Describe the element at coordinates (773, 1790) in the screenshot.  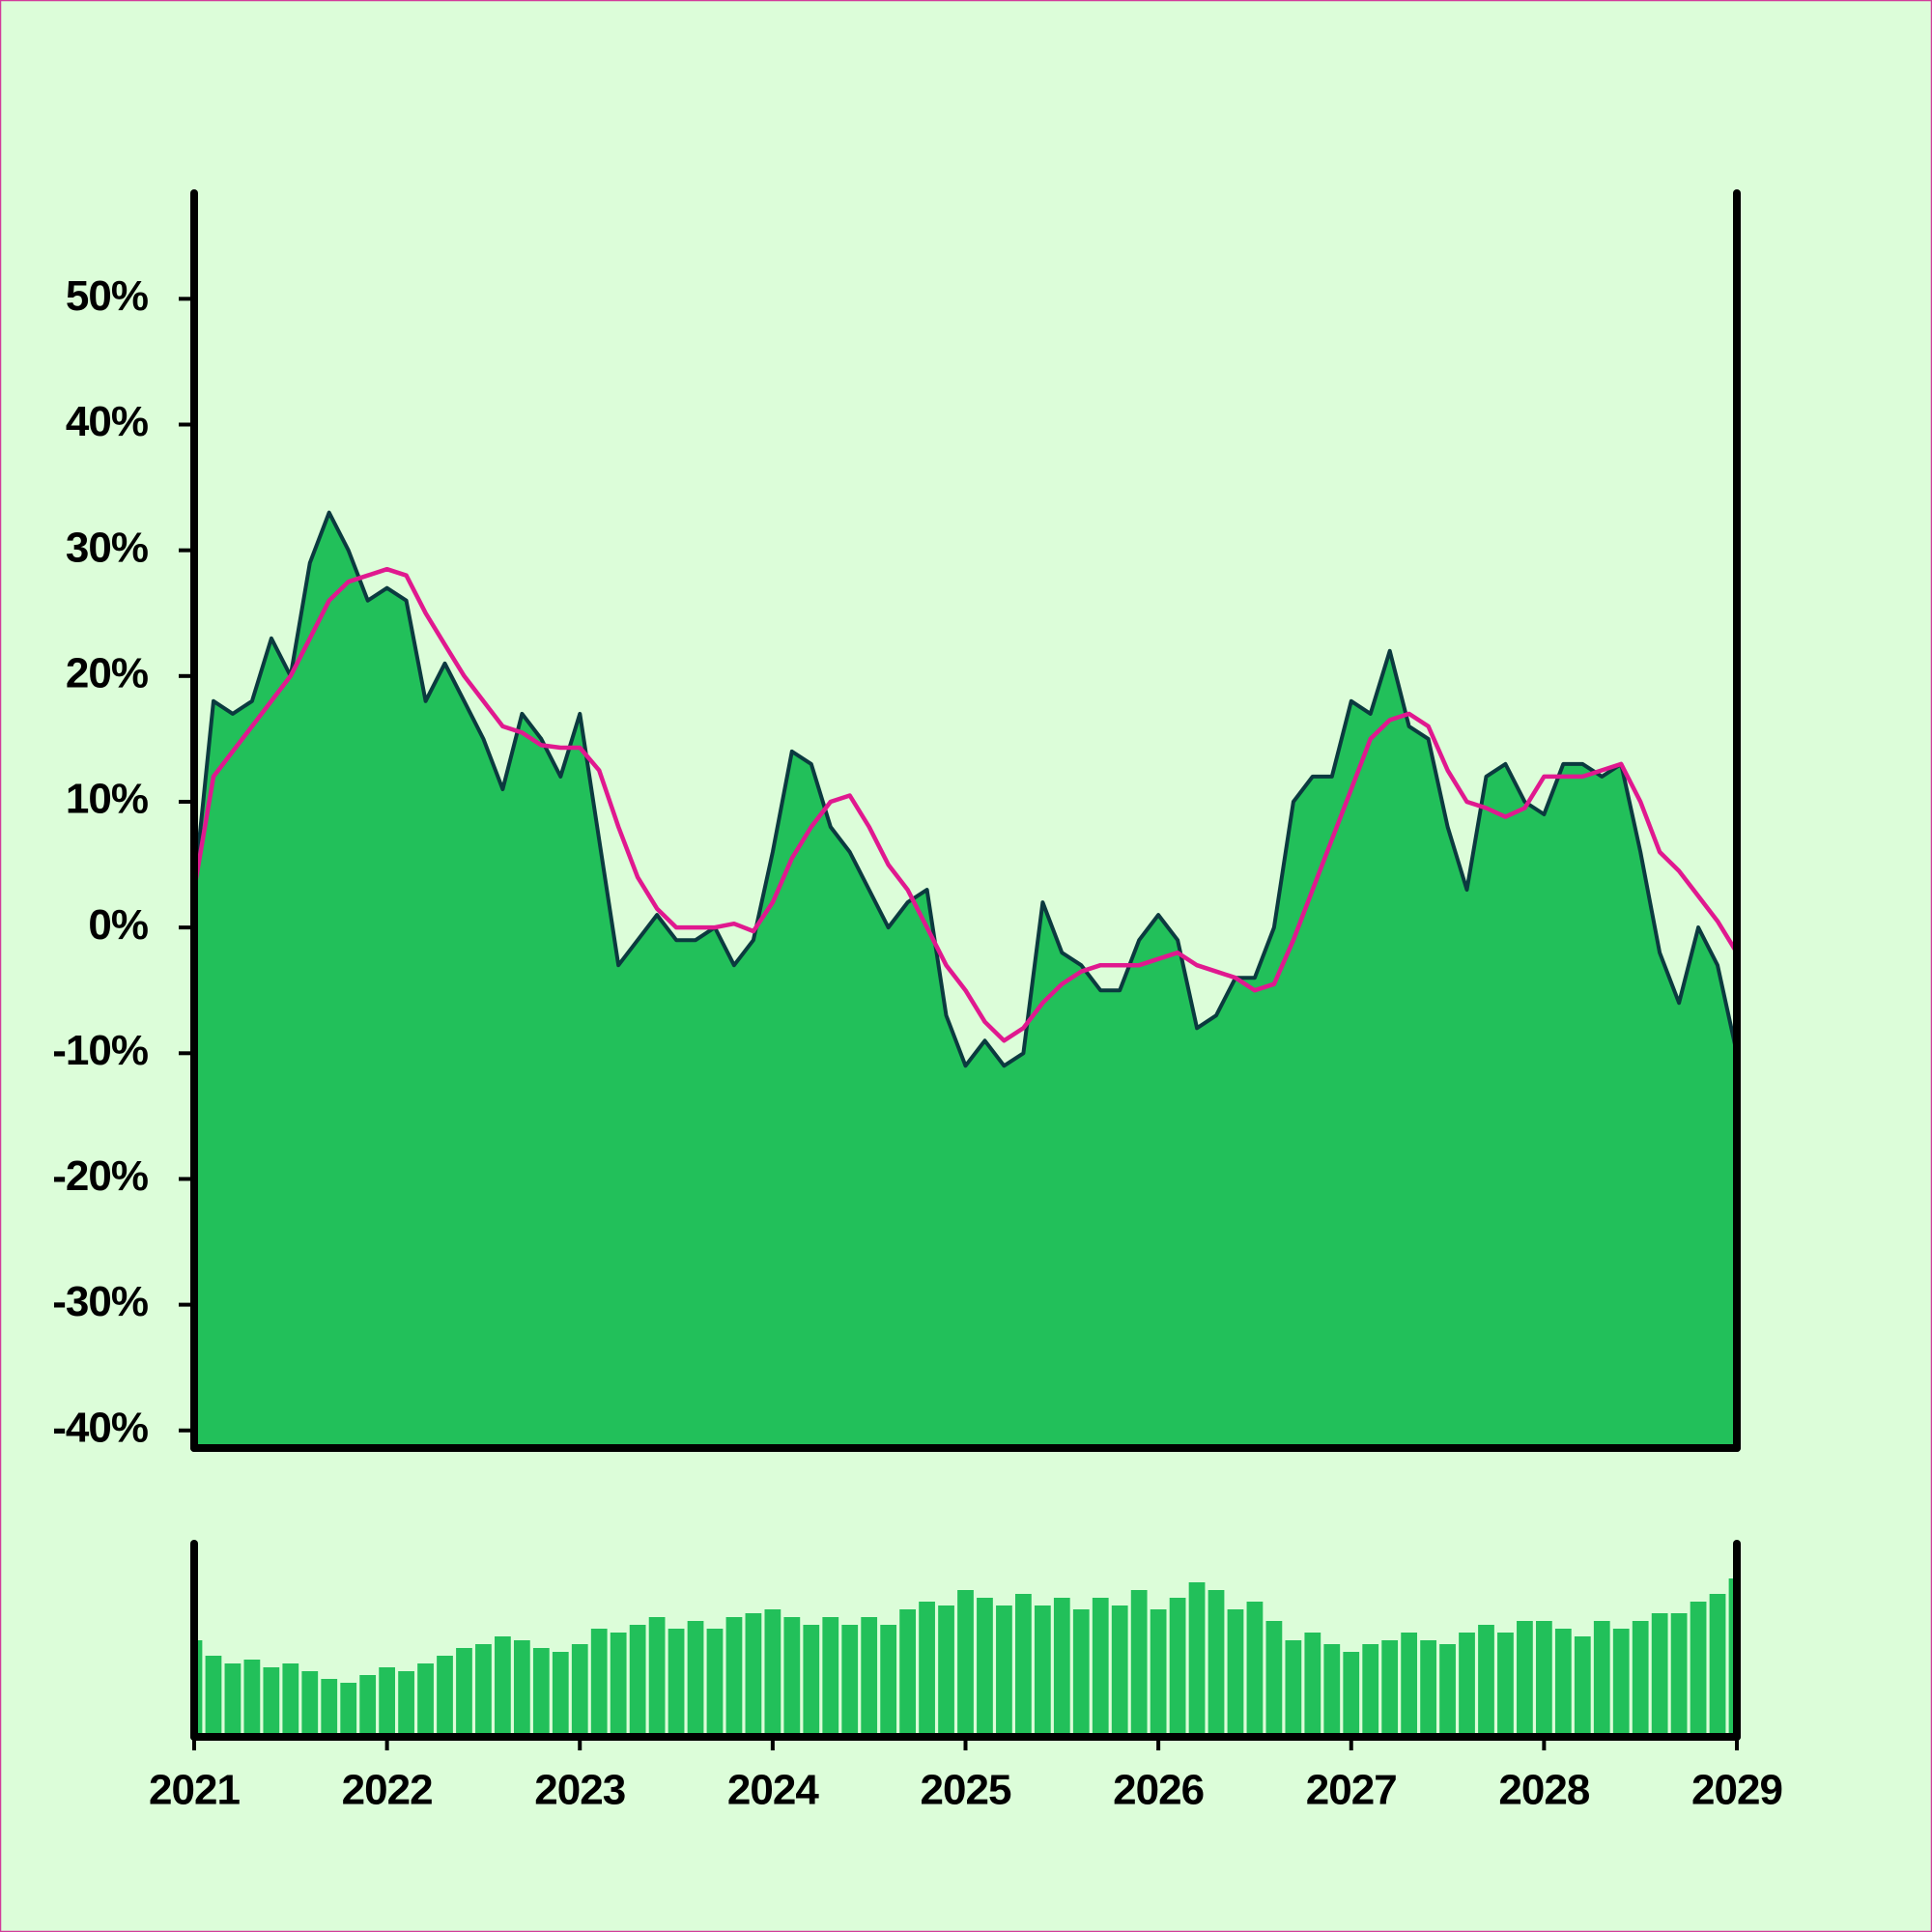
I see `x-tick-label: 2024` at that location.